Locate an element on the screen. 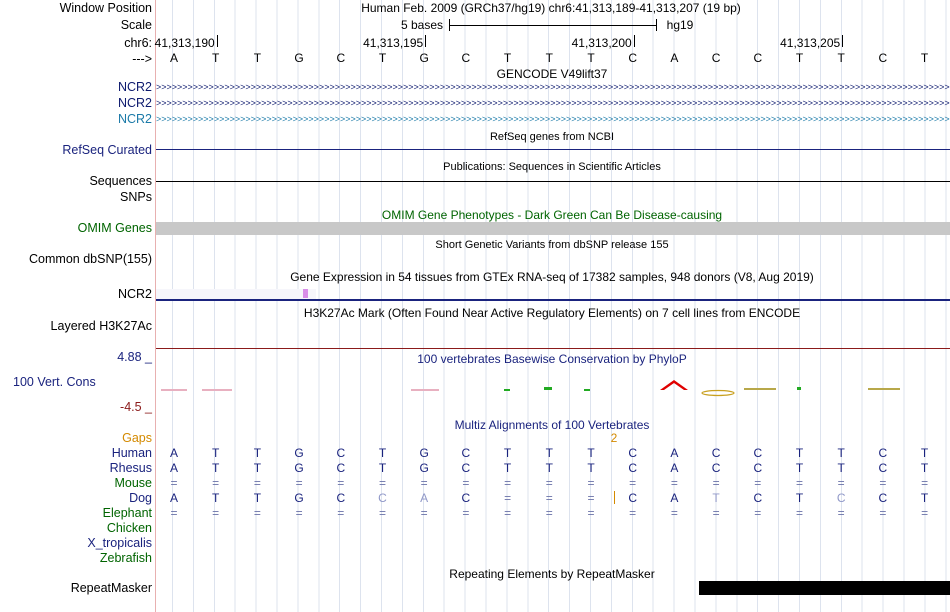 This screenshot has width=950, height=612. reference-base: G is located at coordinates (424, 58).